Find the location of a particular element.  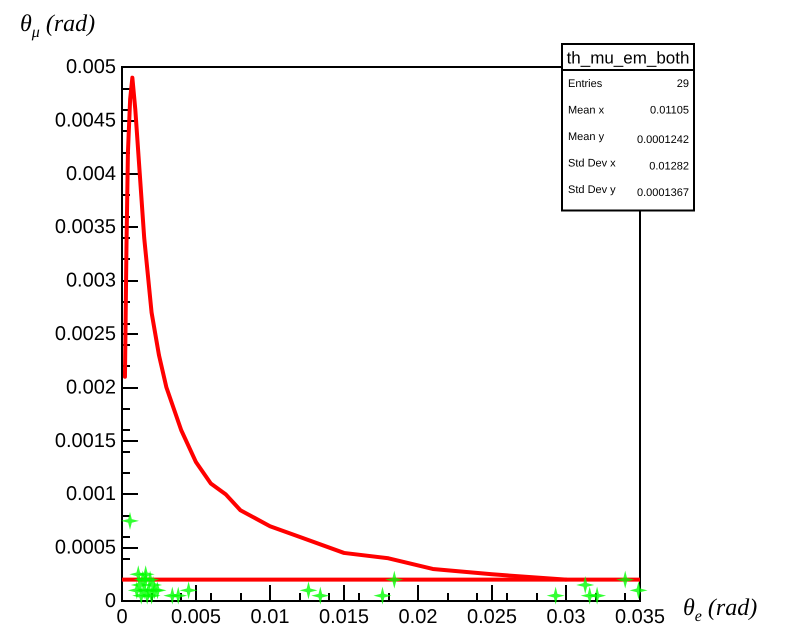

y-axis-title: θ$_{μ}$ (rad) is located at coordinates (58, 26).